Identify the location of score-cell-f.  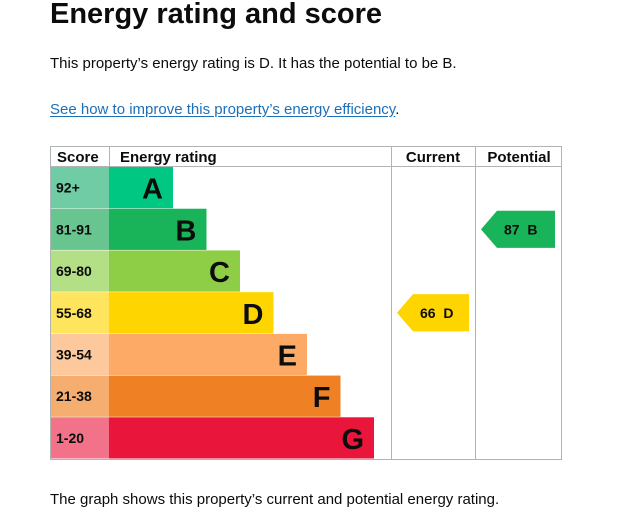
(80, 396).